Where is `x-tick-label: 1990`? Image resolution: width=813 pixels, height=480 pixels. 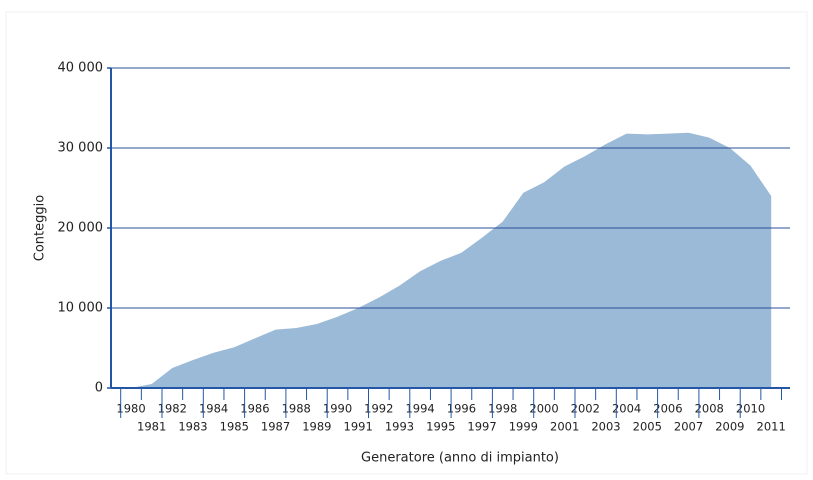
x-tick-label: 1990 is located at coordinates (337, 409).